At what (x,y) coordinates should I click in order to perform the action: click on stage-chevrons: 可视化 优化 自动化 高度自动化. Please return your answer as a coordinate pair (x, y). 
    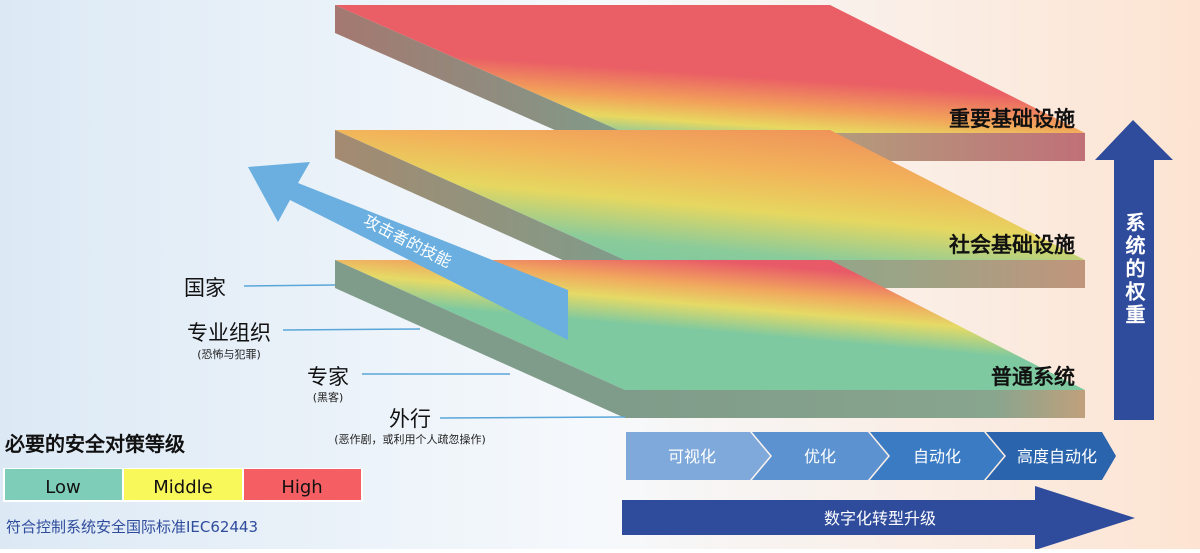
    Looking at the image, I should click on (871, 456).